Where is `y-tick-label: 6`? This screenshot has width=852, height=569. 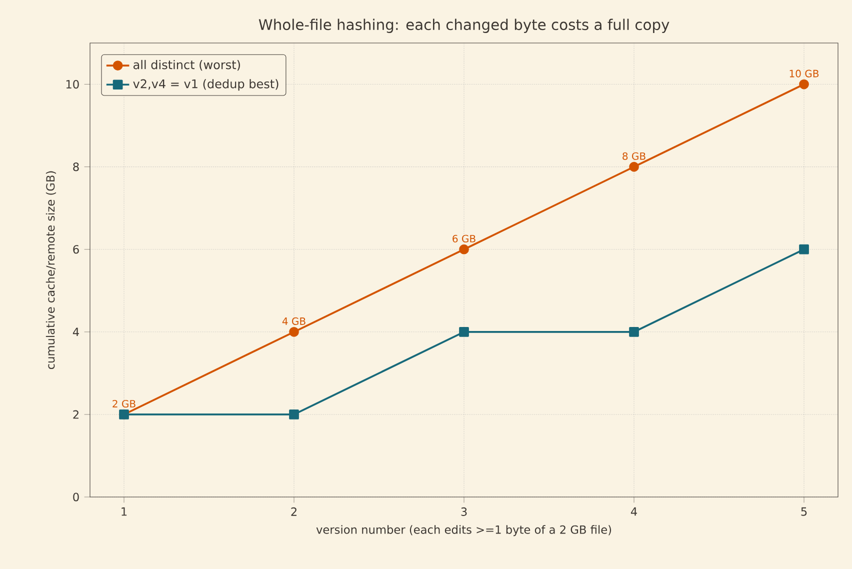 y-tick-label: 6 is located at coordinates (76, 249).